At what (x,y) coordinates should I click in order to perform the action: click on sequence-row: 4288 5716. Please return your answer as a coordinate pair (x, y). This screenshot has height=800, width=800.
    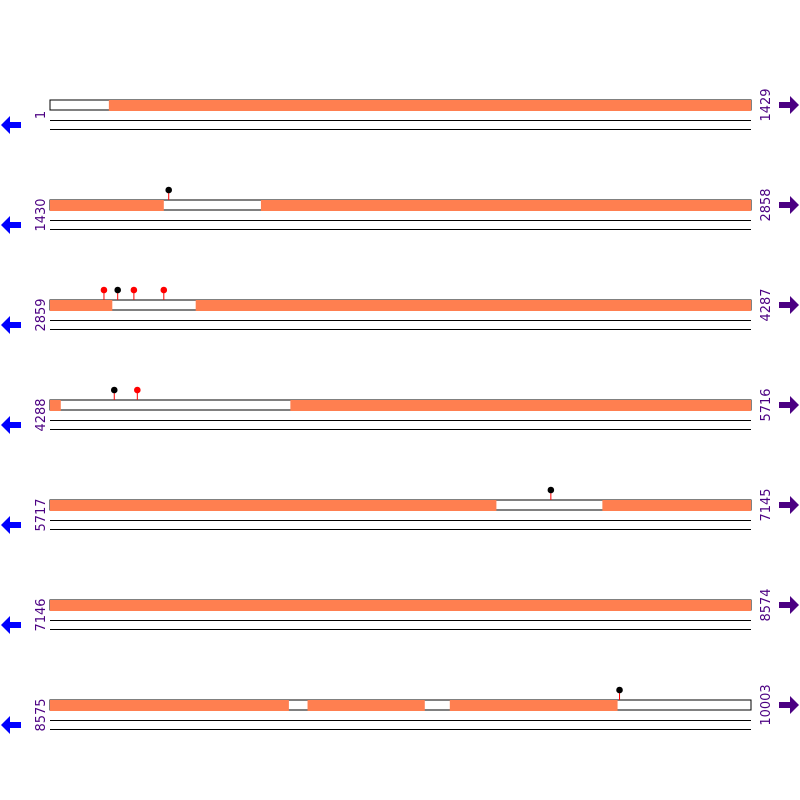
    Looking at the image, I should click on (400, 410).